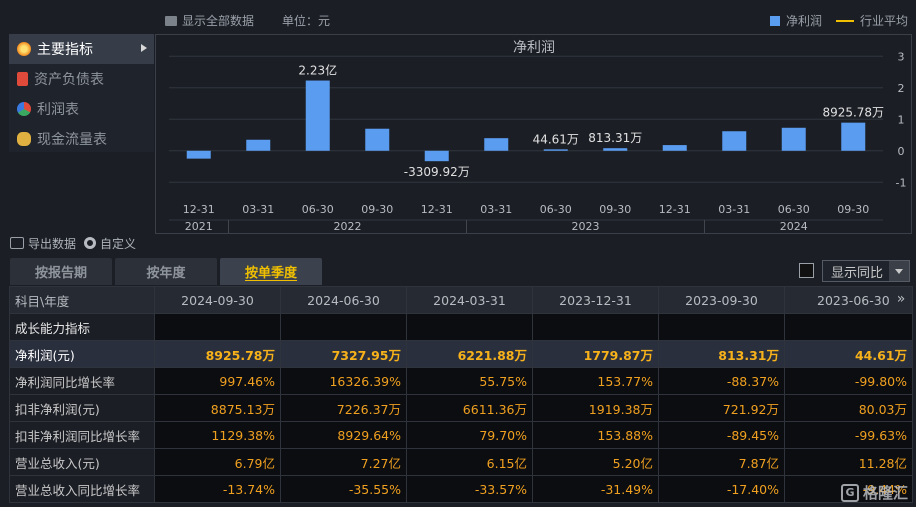 Image resolution: width=916 pixels, height=507 pixels. What do you see at coordinates (58, 110) in the screenshot?
I see `sidebar-item-label: 利润表` at bounding box center [58, 110].